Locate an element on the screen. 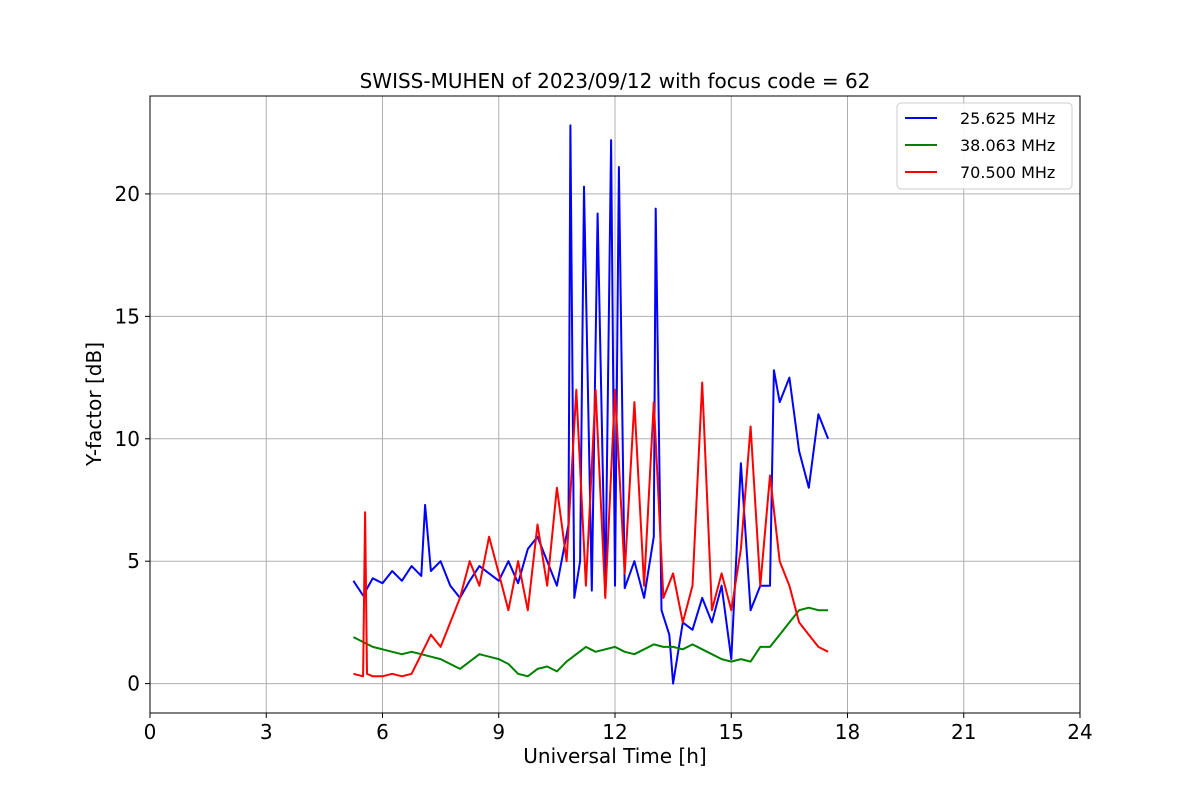 The image size is (1200, 800). y-tick-label: 5 is located at coordinates (133, 561).